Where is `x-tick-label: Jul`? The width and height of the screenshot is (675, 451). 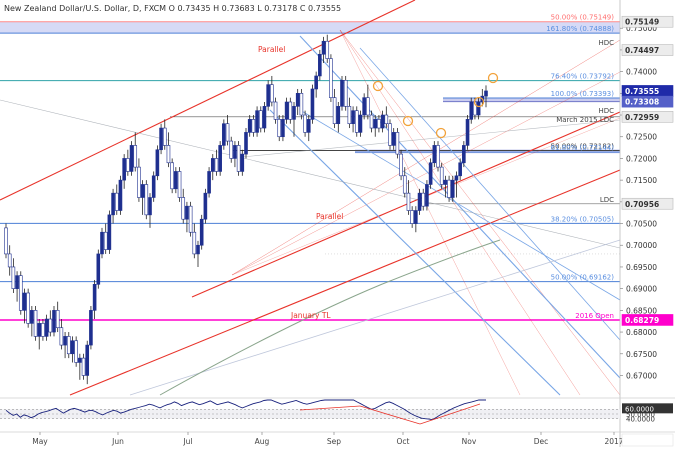 x-tick-label: Jul is located at coordinates (187, 441).